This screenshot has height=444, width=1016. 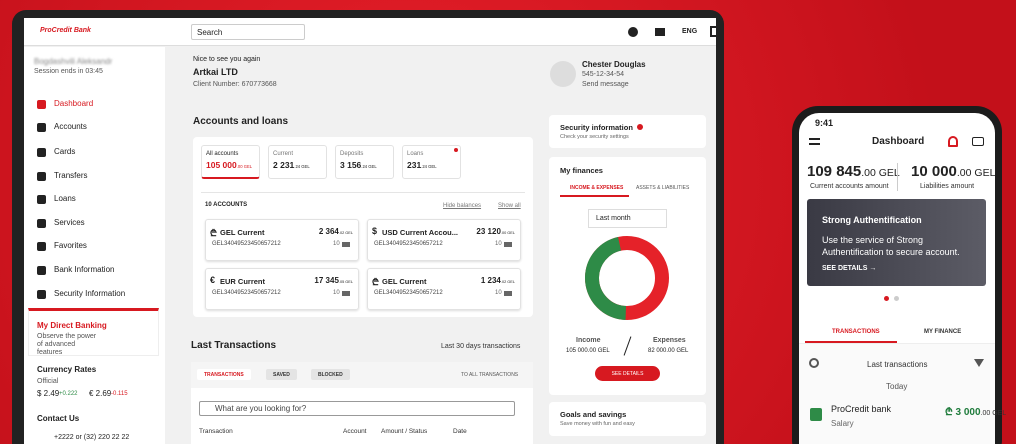 What do you see at coordinates (375, 231) in the screenshot?
I see `currency-symbol: $` at bounding box center [375, 231].